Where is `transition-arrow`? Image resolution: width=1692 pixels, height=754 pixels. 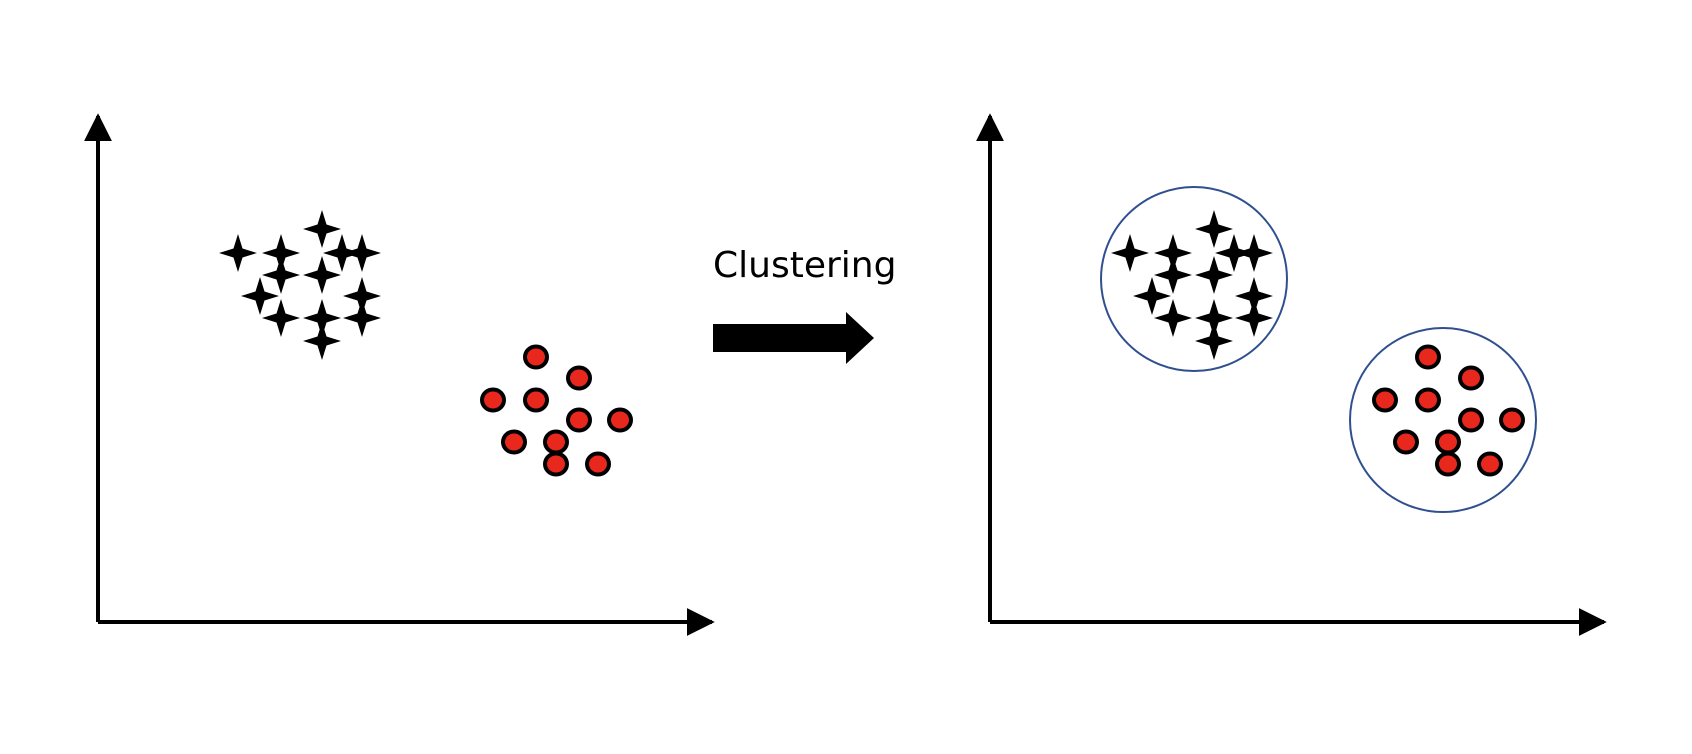
transition-arrow is located at coordinates (793, 338).